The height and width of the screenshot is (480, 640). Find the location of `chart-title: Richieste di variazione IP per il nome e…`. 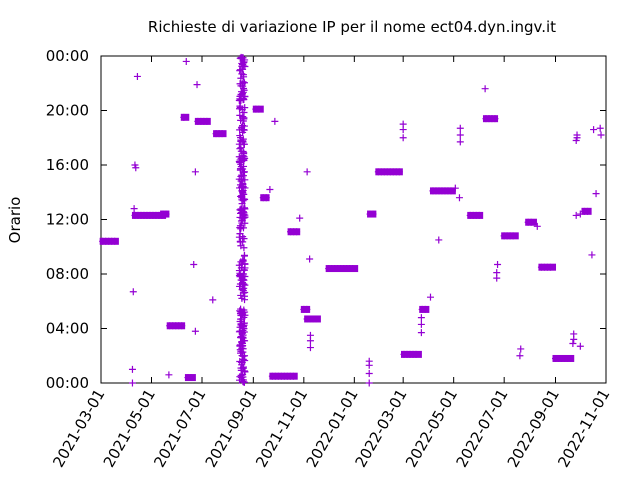

chart-title: Richieste di variazione IP per il nome e… is located at coordinates (352, 27).